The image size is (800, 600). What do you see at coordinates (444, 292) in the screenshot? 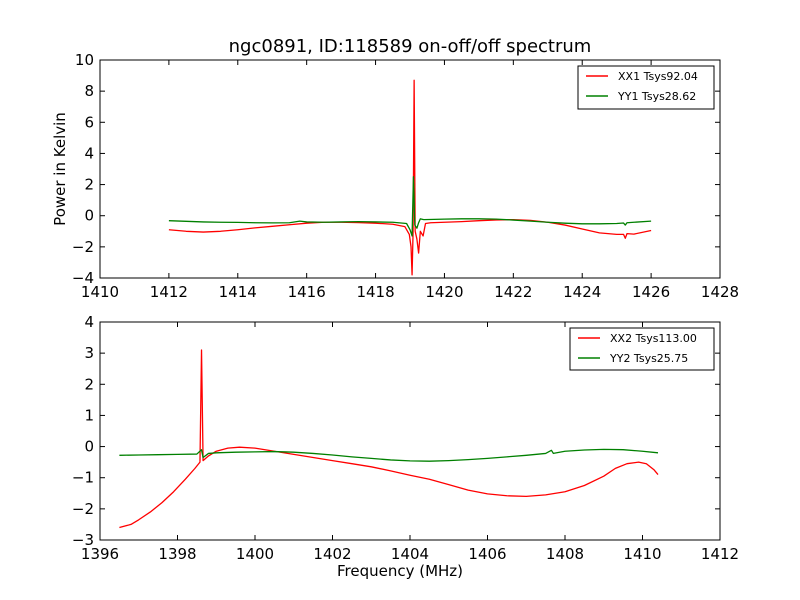
I see `x-tick-label: 1420` at bounding box center [444, 292].